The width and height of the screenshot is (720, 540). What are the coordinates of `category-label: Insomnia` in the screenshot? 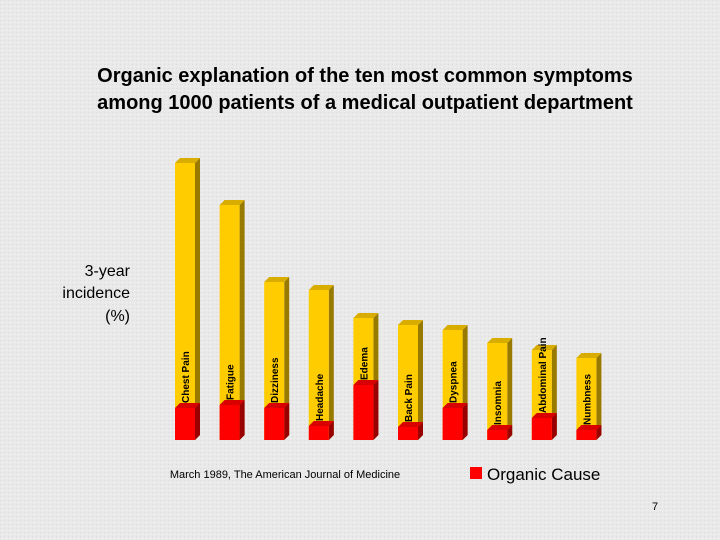 It's located at (498, 403).